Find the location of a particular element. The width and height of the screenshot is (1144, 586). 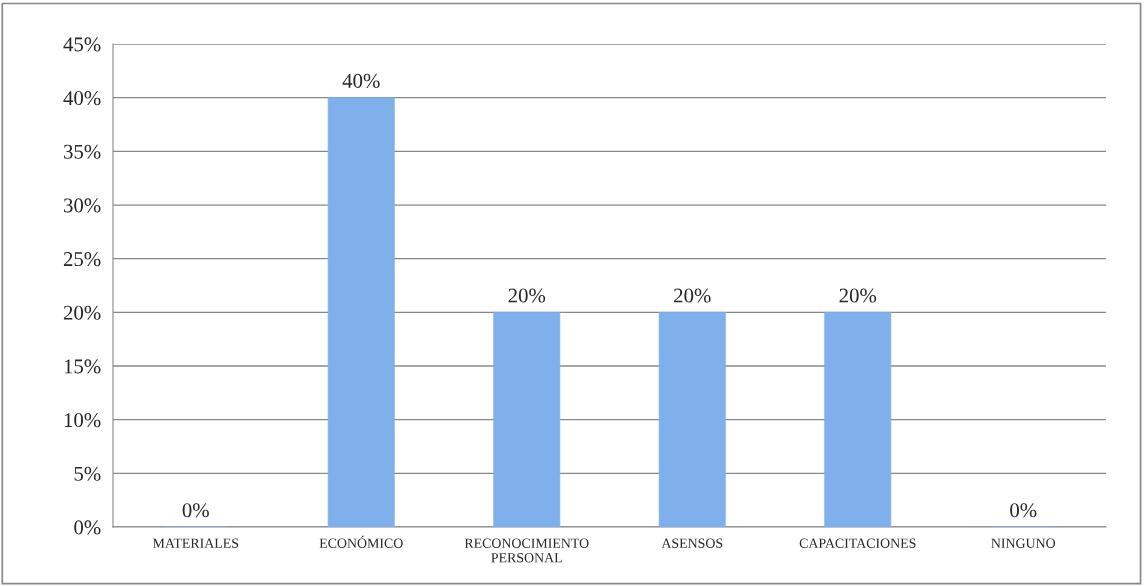

x-tick-label: CAPACITACIONES is located at coordinates (857, 543).